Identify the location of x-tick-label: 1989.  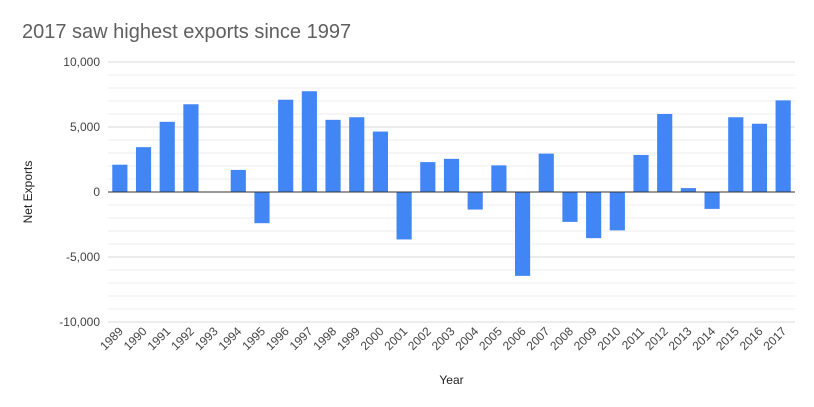
(111, 338).